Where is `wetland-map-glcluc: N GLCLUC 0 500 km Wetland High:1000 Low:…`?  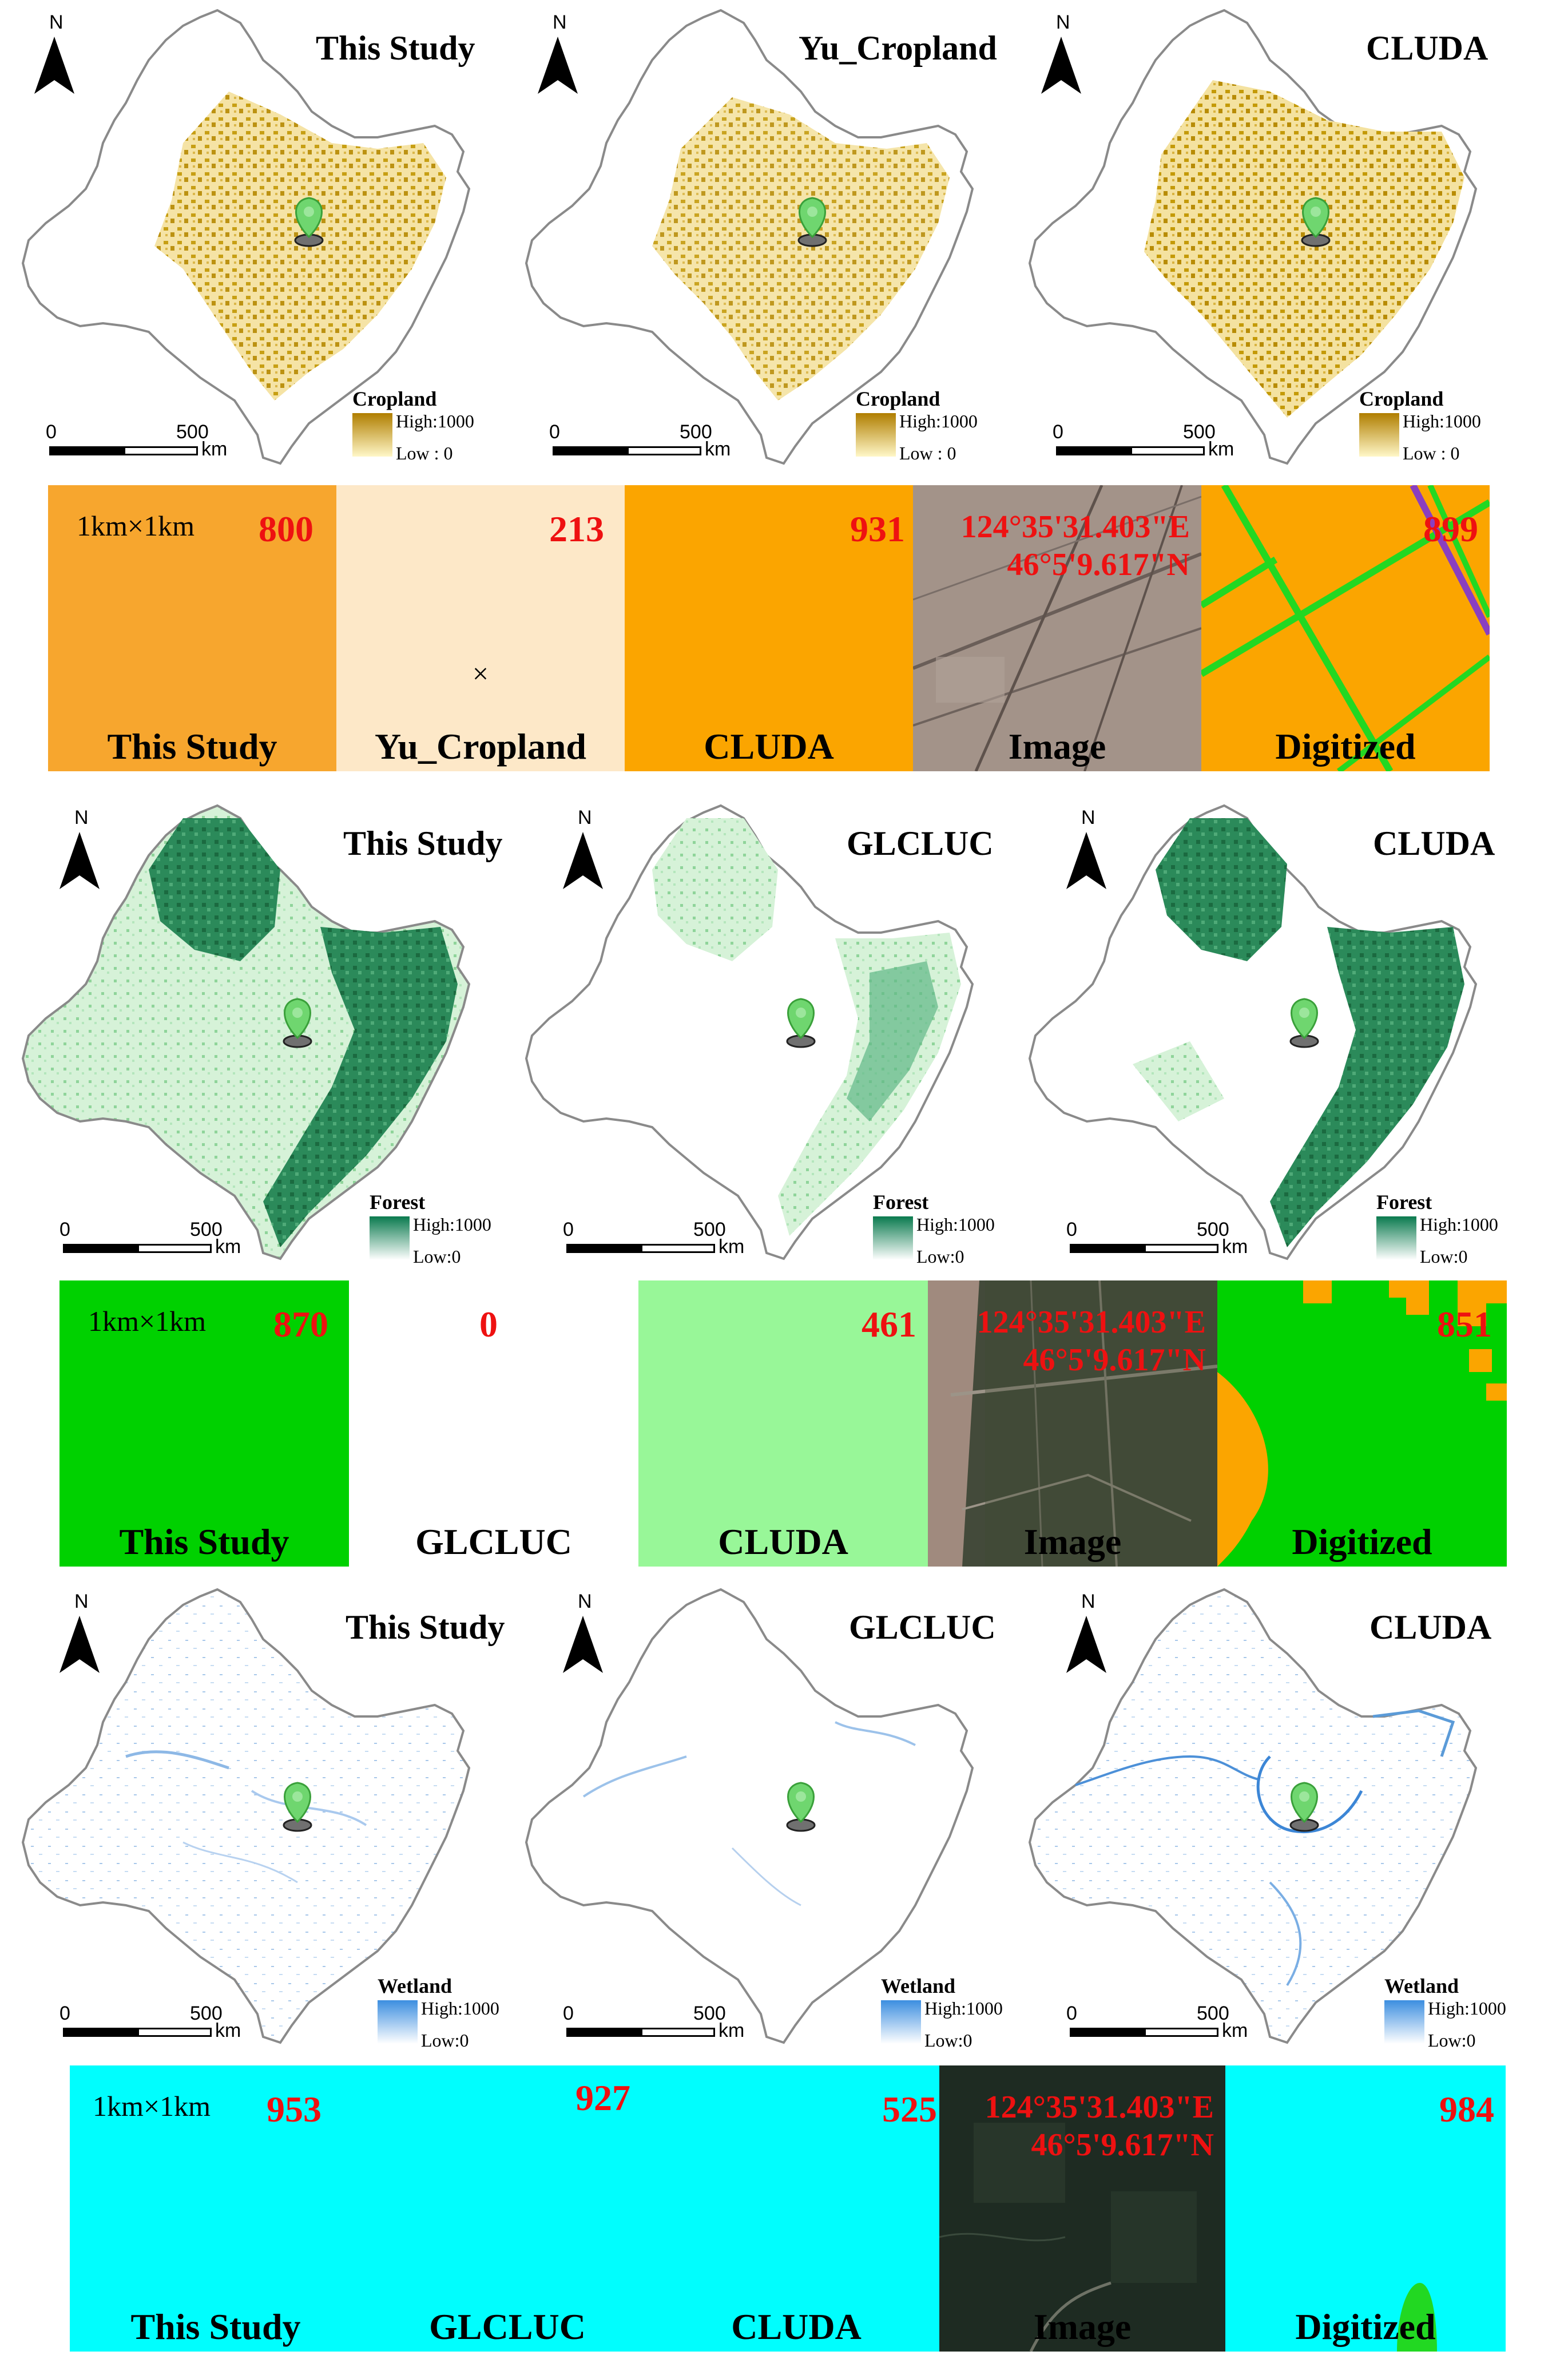 wetland-map-glcluc: N GLCLUC 0 500 km Wetland High:1000 Low:… is located at coordinates (755, 1825).